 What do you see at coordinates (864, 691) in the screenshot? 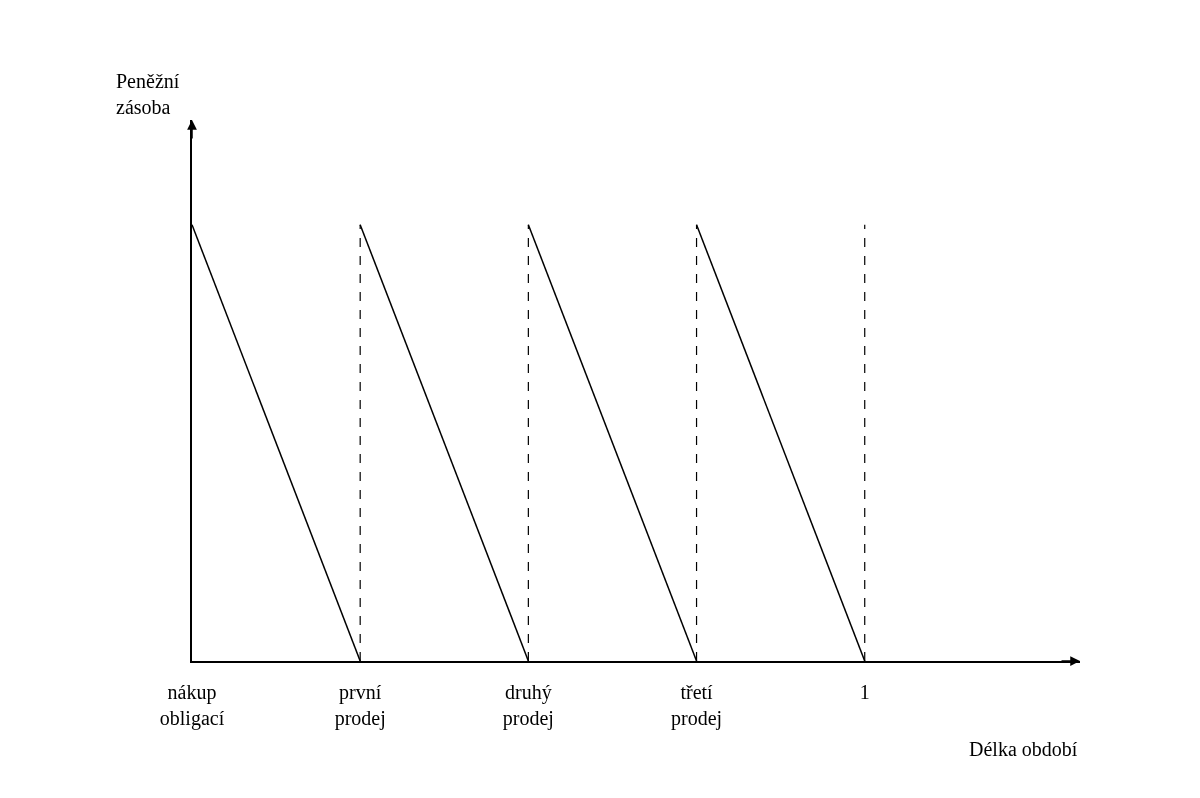
I see `x-tick-label: 1` at bounding box center [864, 691].